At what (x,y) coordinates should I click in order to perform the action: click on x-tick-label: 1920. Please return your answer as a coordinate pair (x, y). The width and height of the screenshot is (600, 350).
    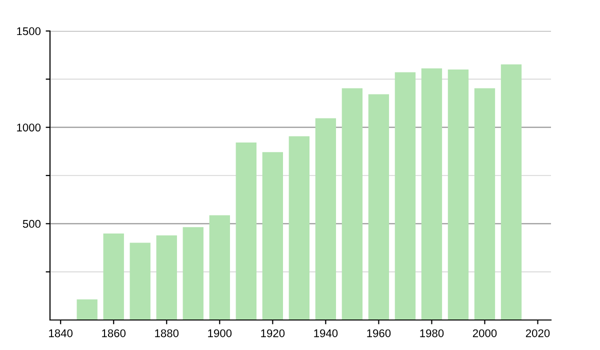
    Looking at the image, I should click on (273, 333).